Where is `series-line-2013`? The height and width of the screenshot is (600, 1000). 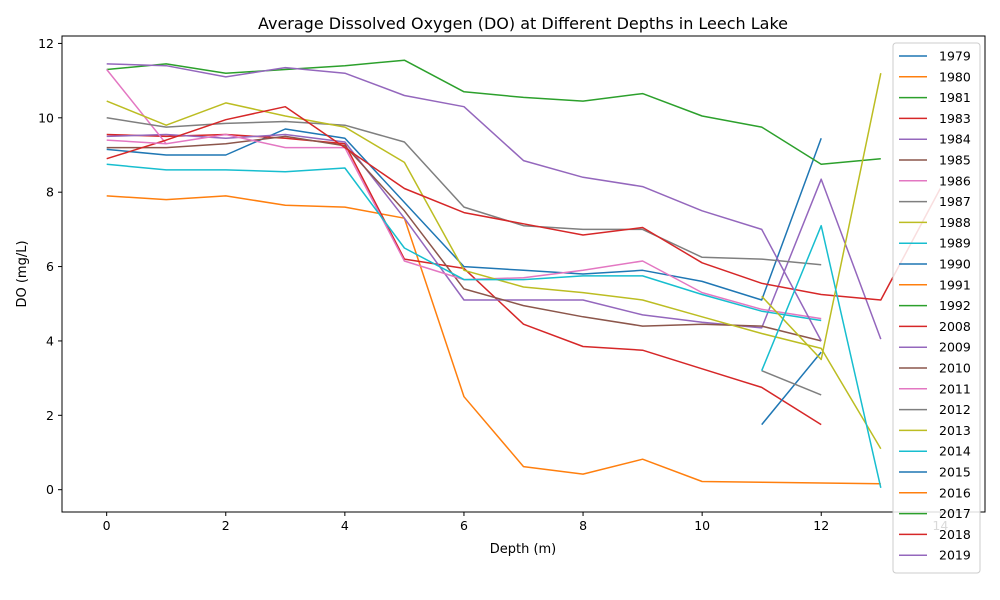 series-line-2013 is located at coordinates (821, 217).